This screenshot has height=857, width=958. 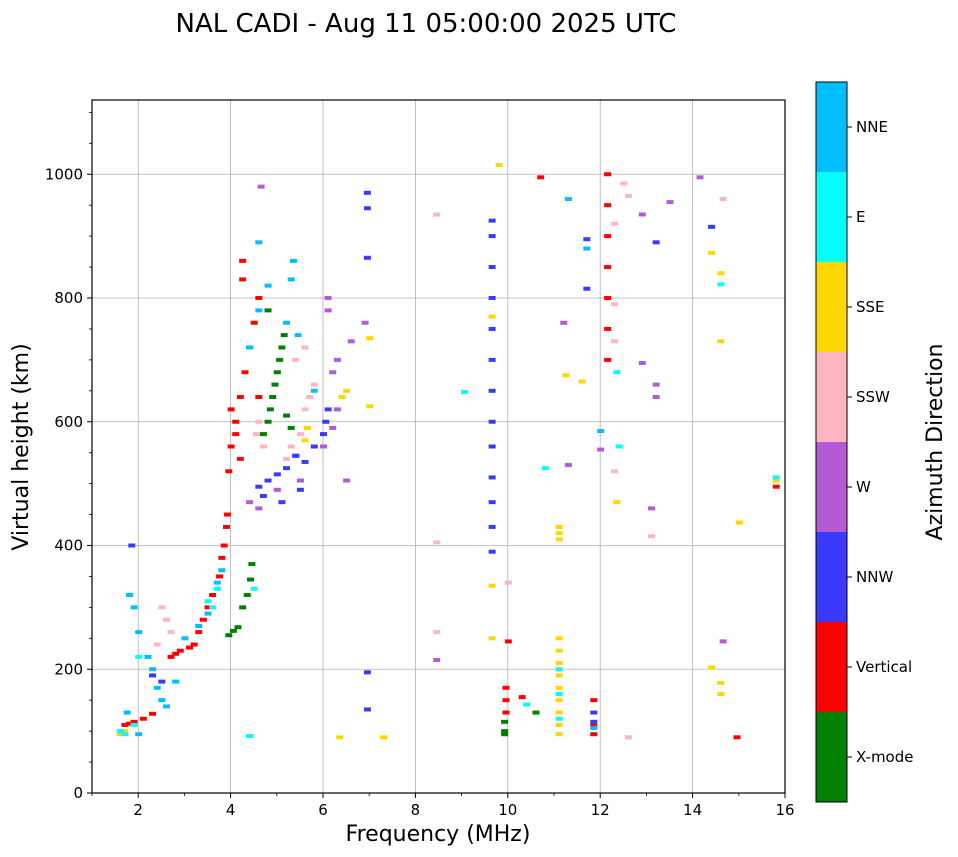 I want to click on y-axis-label: Virtual height (km), so click(x=21, y=446).